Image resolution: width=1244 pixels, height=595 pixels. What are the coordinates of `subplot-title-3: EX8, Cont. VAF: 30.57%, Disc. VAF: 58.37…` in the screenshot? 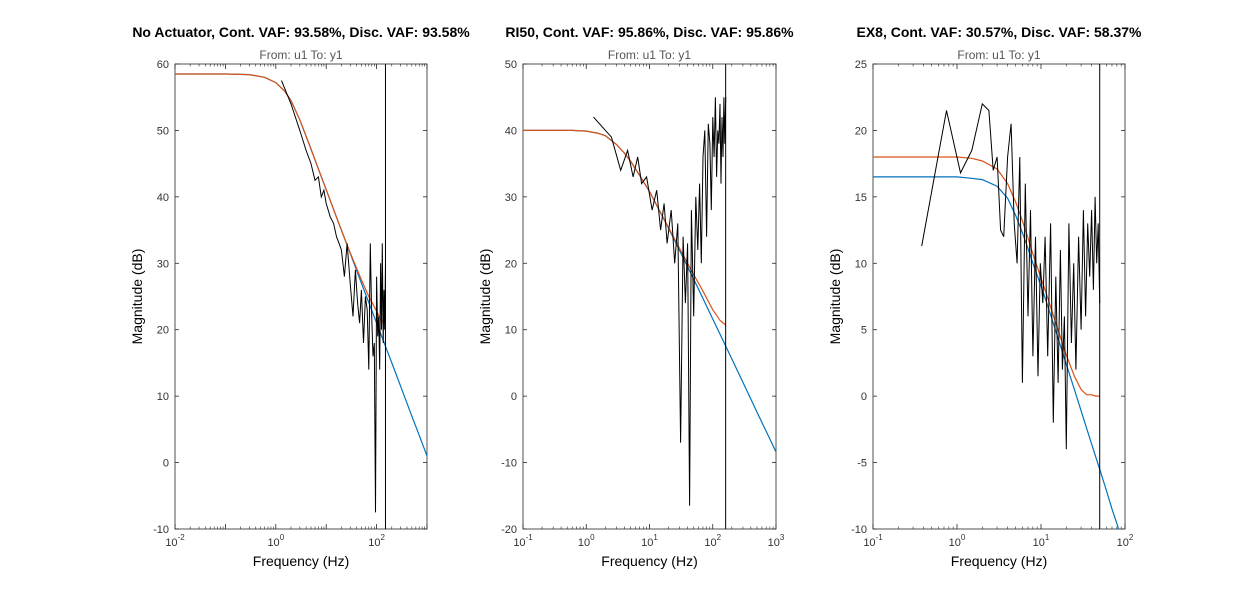 It's located at (999, 32).